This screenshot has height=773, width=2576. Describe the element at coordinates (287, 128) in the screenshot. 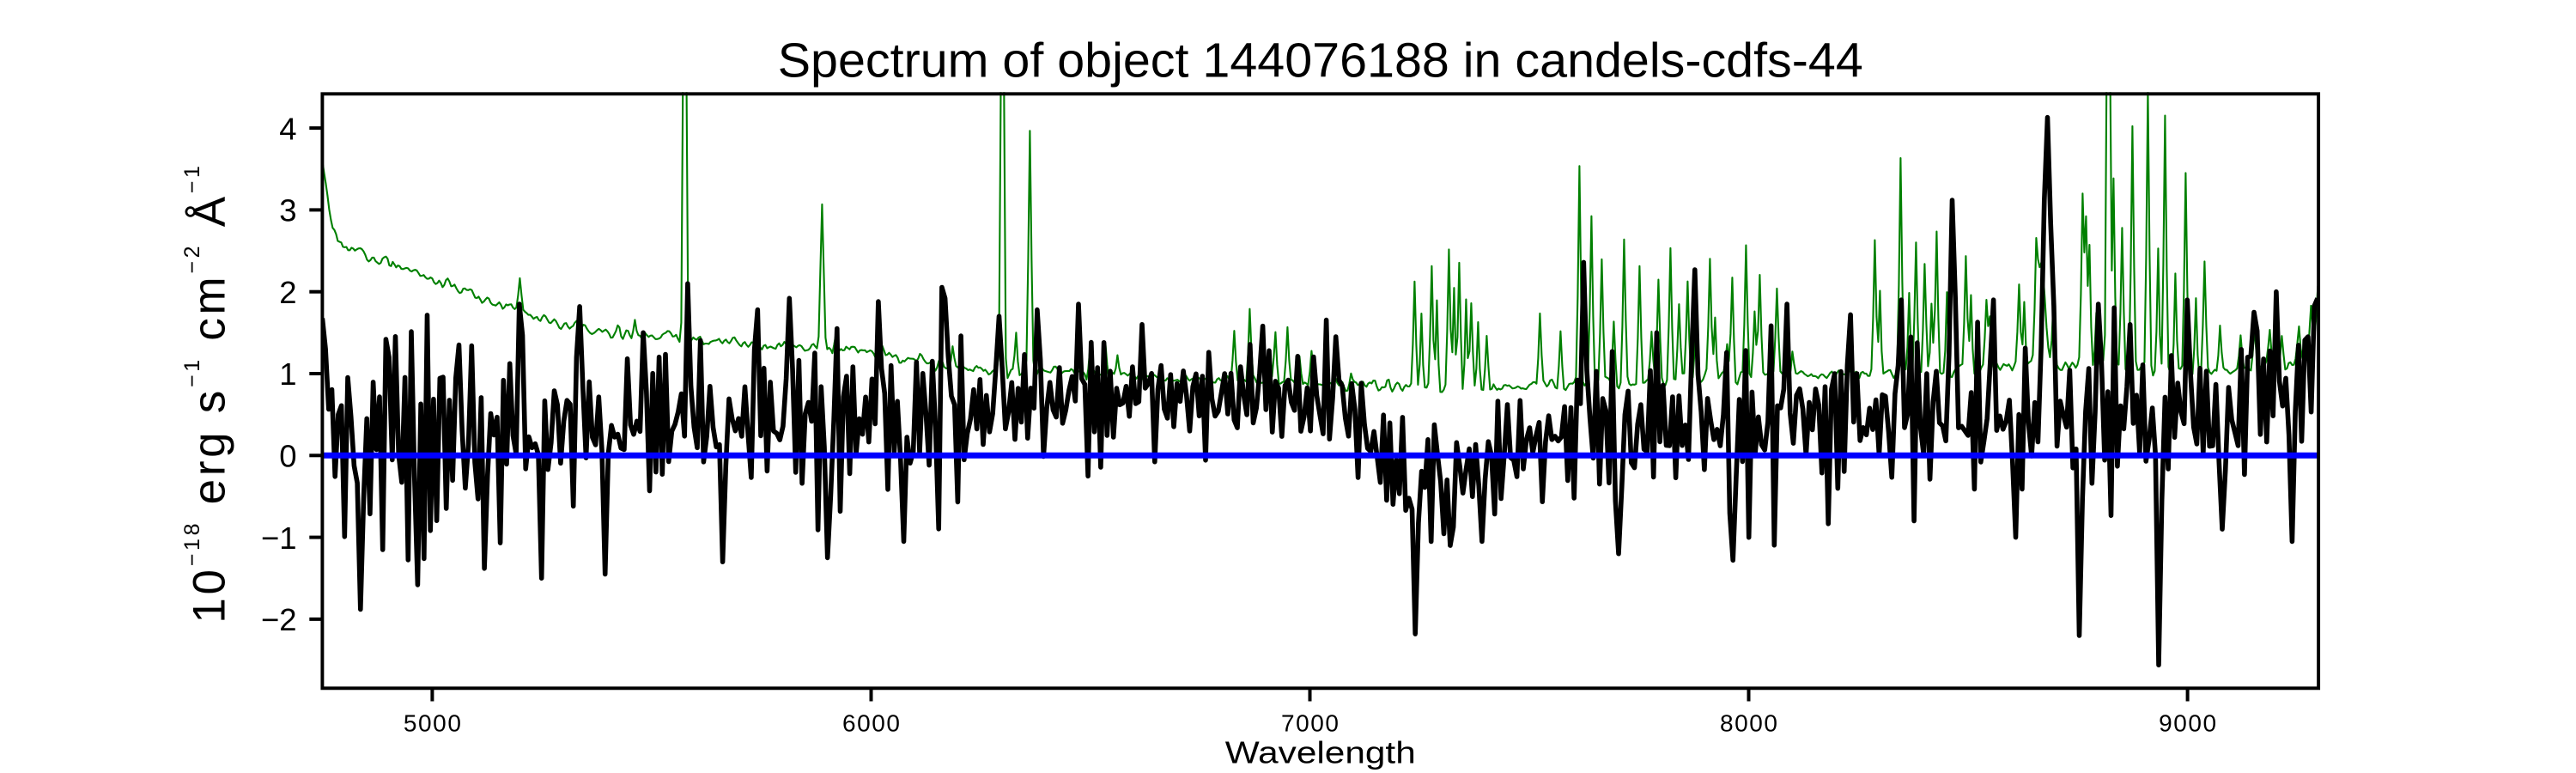

I see `svg-text: 4` at that location.